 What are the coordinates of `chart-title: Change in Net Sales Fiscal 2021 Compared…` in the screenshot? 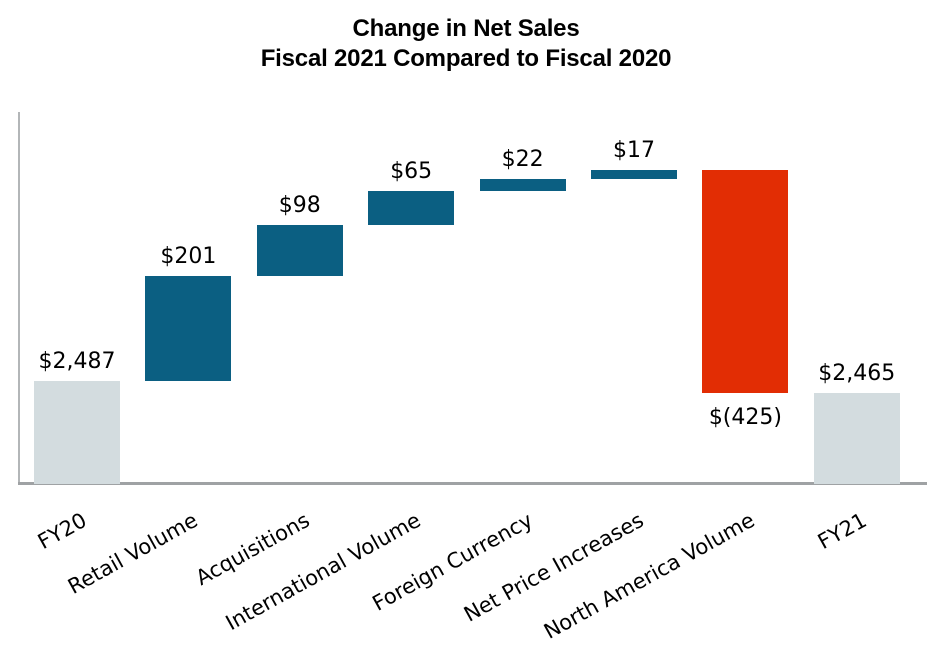 It's located at (466, 44).